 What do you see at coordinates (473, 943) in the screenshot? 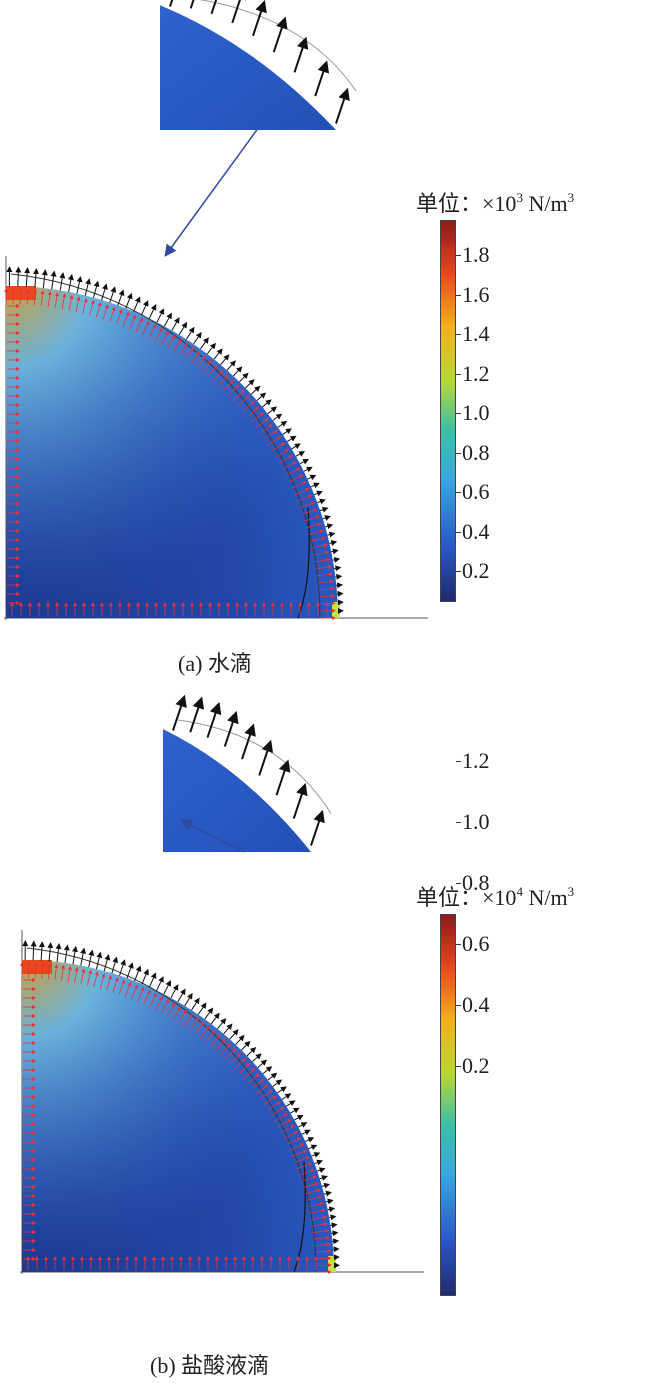
I see `colorbar-tick-label: 0.6` at bounding box center [473, 943].